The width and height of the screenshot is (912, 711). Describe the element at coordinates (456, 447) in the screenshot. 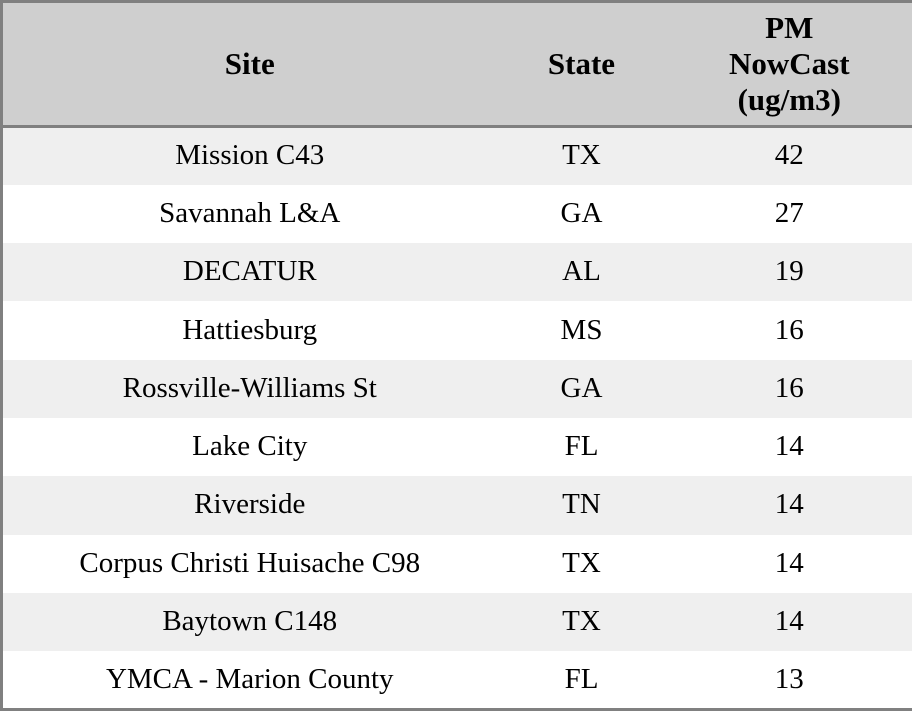

I see `table-row: Lake City FL 14` at that location.